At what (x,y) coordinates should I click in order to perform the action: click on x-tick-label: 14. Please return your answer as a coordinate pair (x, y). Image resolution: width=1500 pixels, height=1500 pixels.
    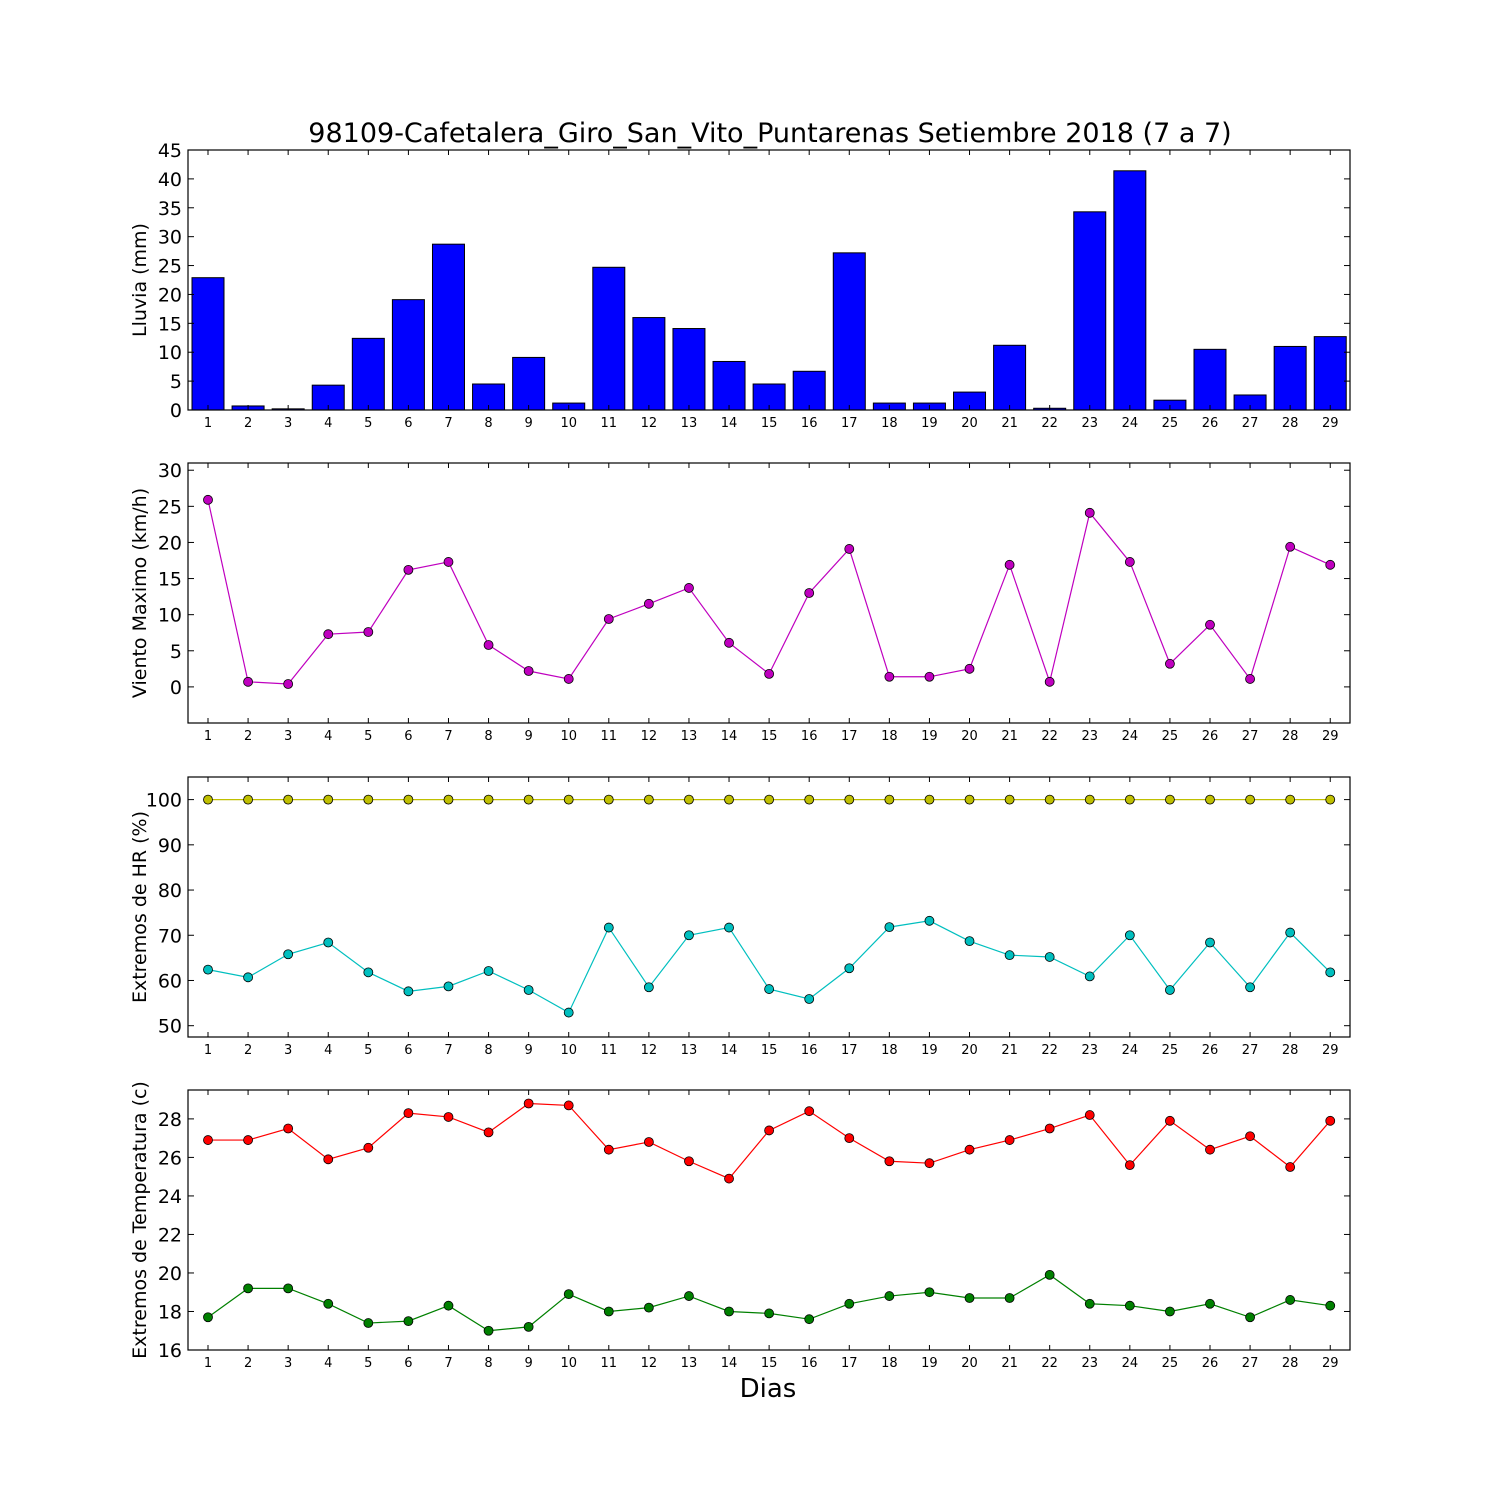
    Looking at the image, I should click on (729, 423).